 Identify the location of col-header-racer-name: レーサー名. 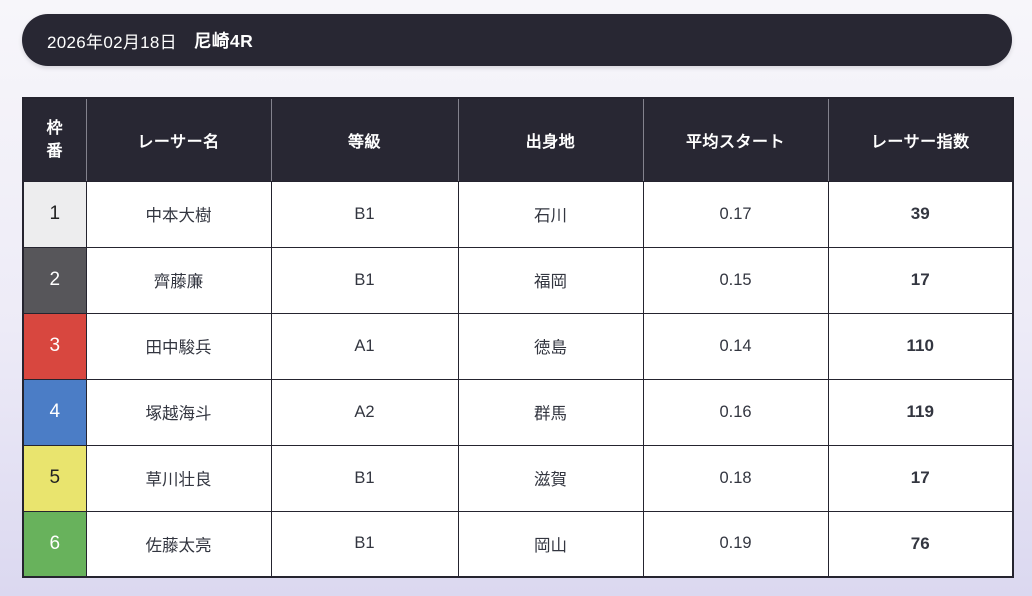
(178, 140).